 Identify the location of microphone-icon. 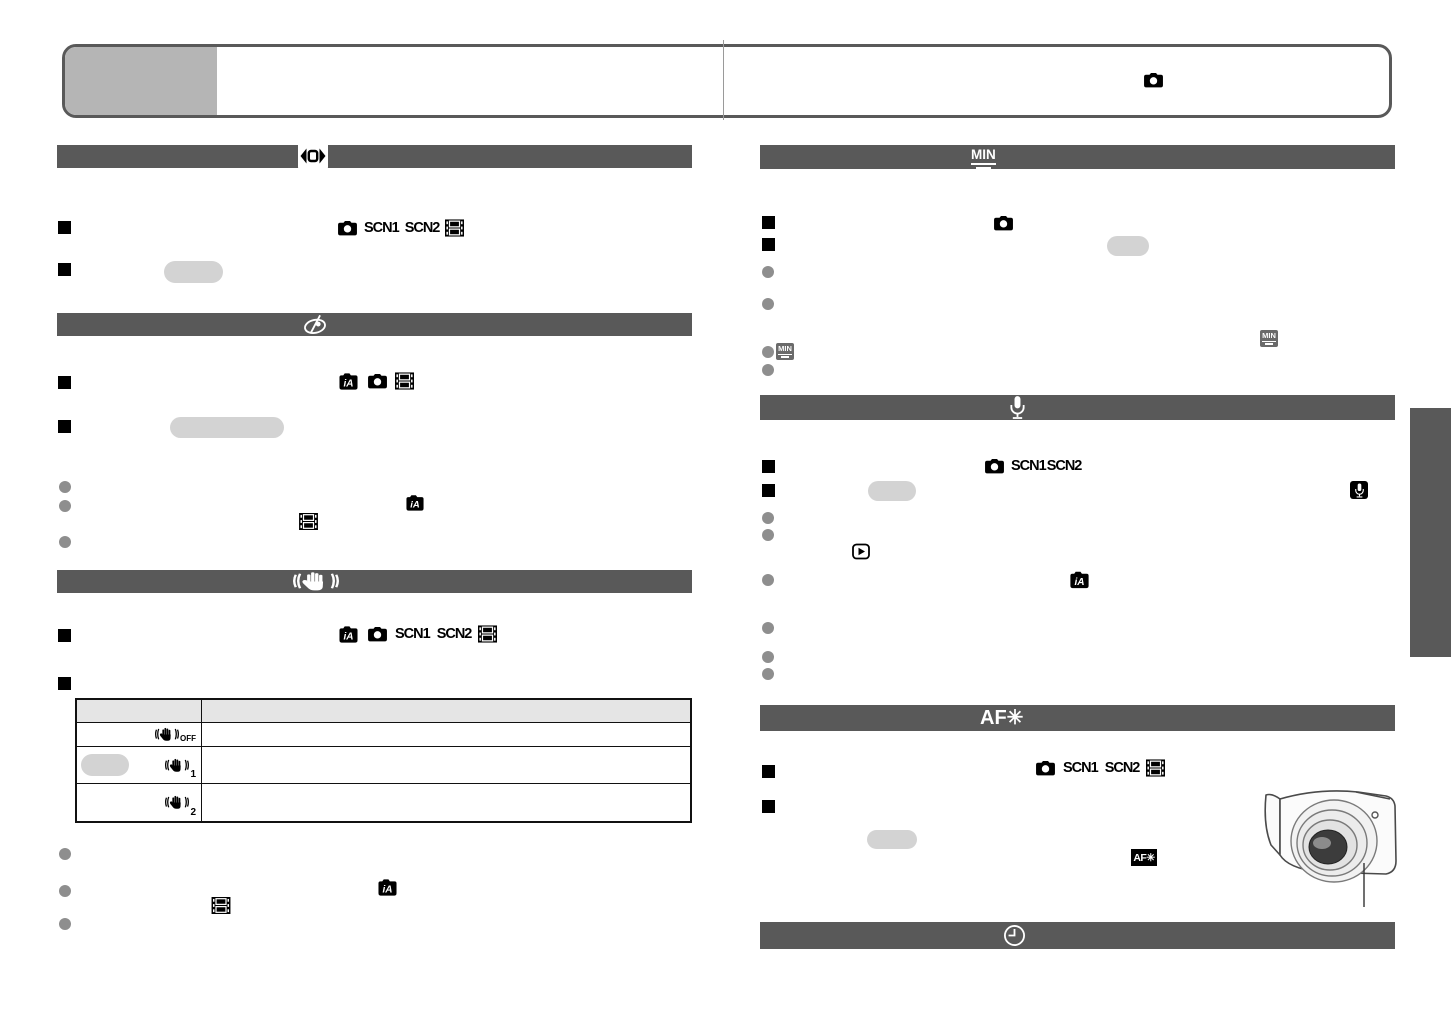
(1017, 407).